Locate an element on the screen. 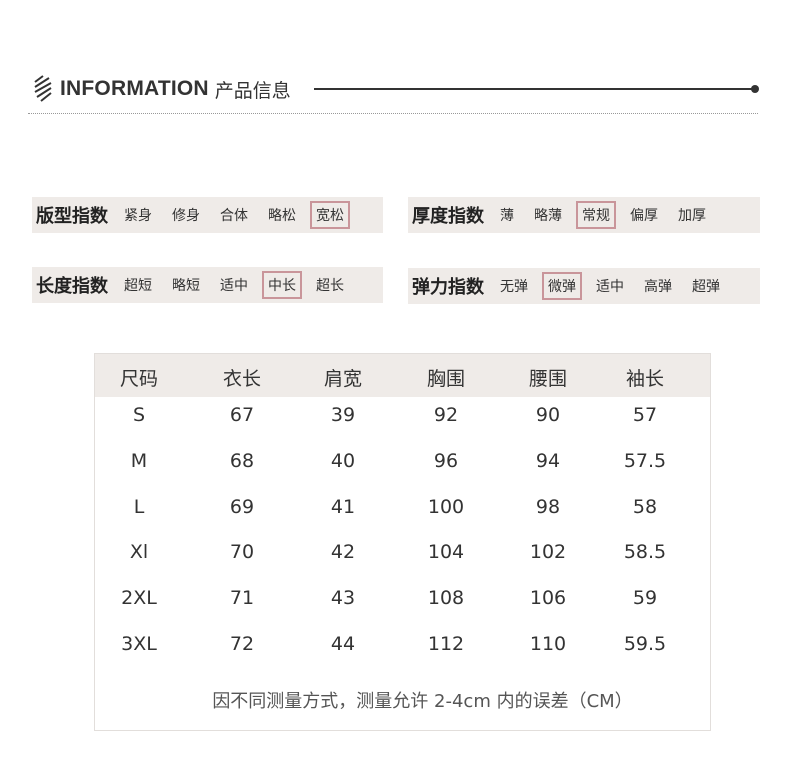  index-option: 超长 is located at coordinates (330, 286).